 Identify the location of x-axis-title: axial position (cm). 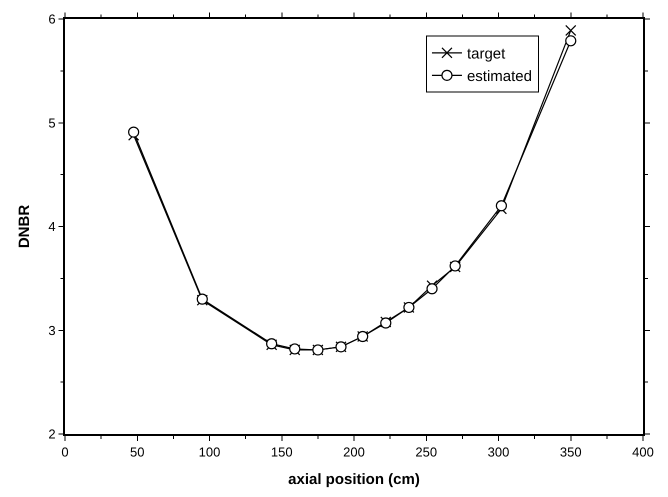
(354, 479).